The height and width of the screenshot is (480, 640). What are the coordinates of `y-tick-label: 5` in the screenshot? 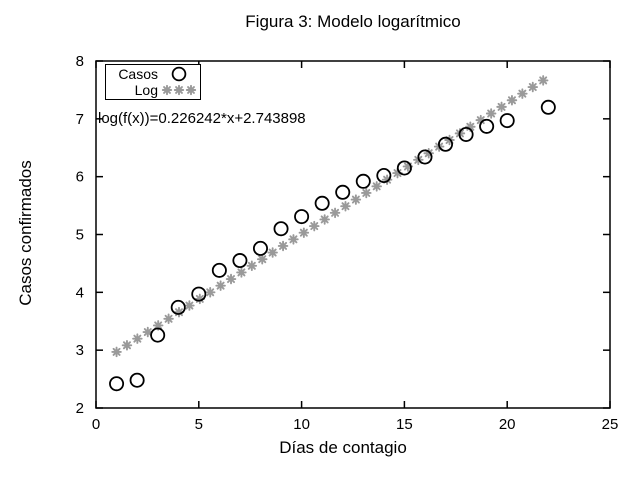 It's located at (80, 235).